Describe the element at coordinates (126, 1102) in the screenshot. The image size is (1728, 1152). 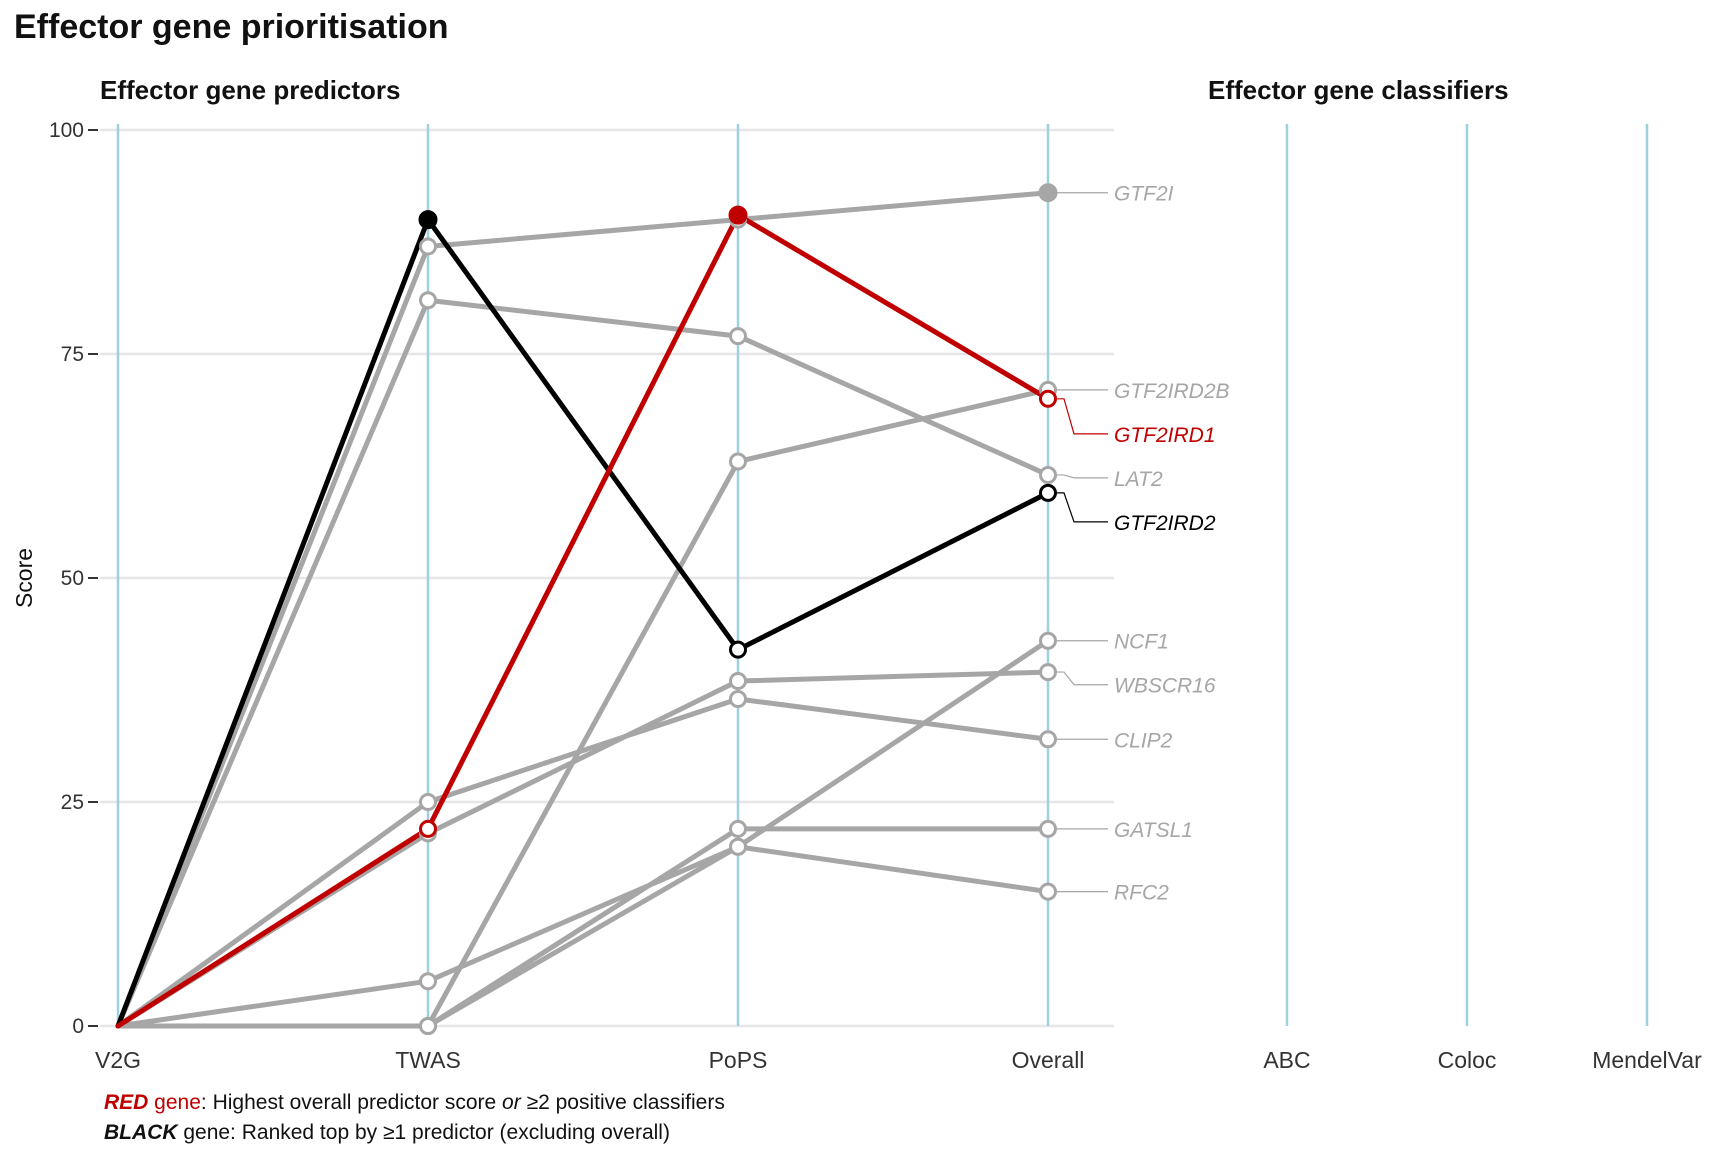
I see `red-word: RED` at that location.